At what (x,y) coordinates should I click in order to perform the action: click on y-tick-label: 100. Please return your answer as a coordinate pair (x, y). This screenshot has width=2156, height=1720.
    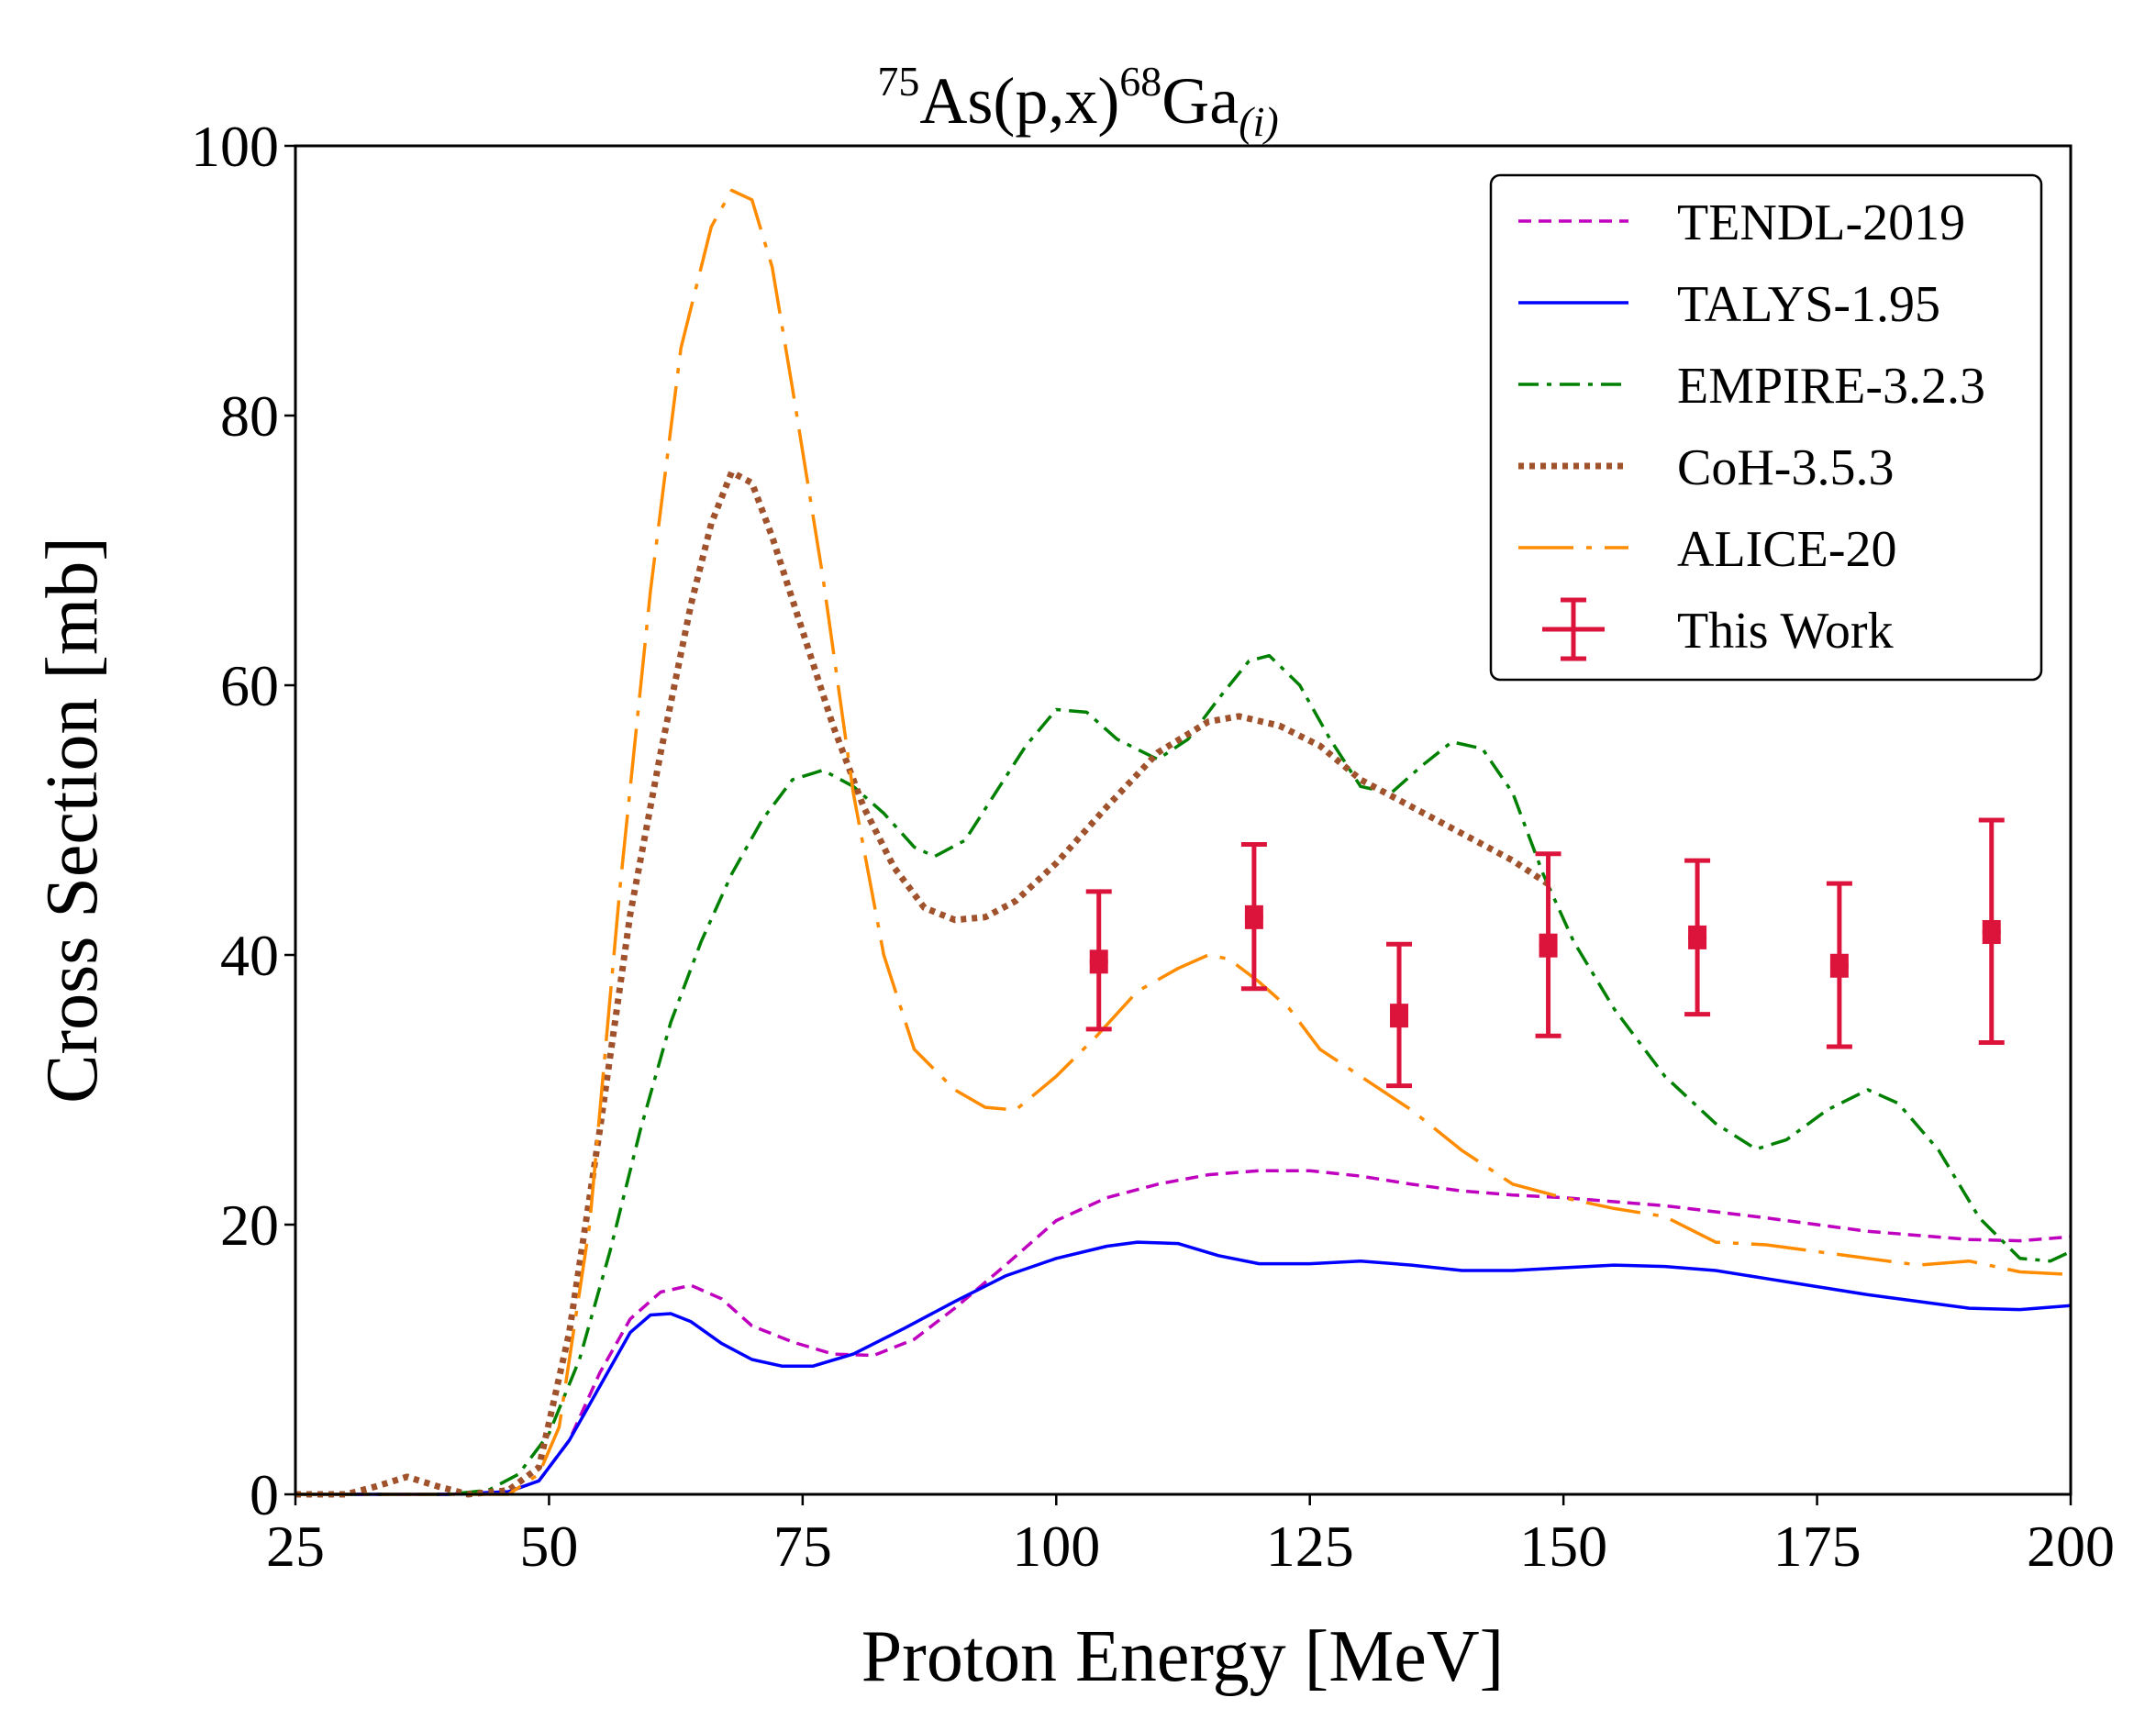
    Looking at the image, I should click on (235, 146).